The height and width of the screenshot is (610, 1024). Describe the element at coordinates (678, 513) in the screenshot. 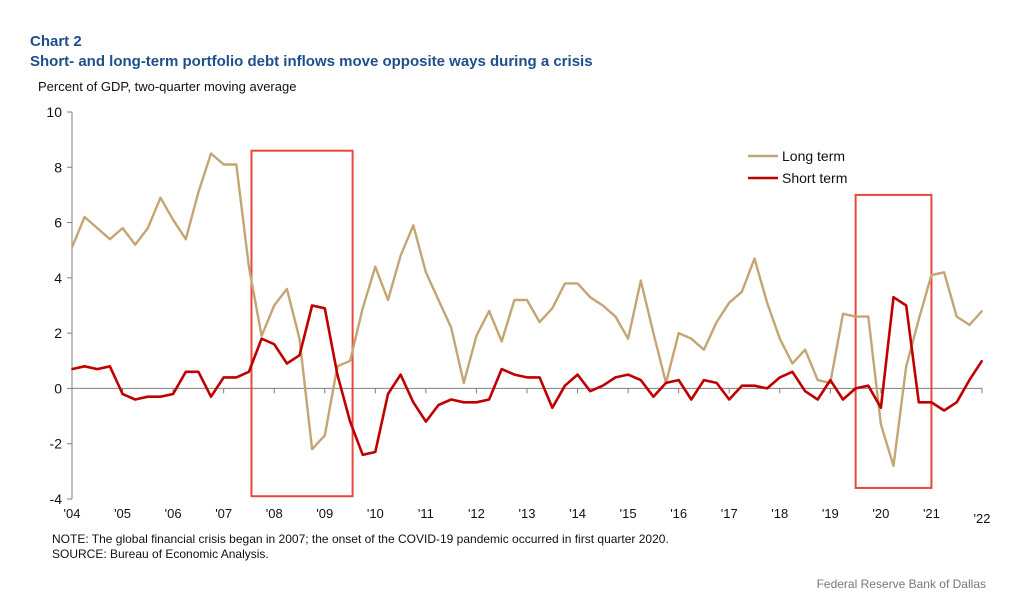

I see `x-tick-label: '16` at that location.